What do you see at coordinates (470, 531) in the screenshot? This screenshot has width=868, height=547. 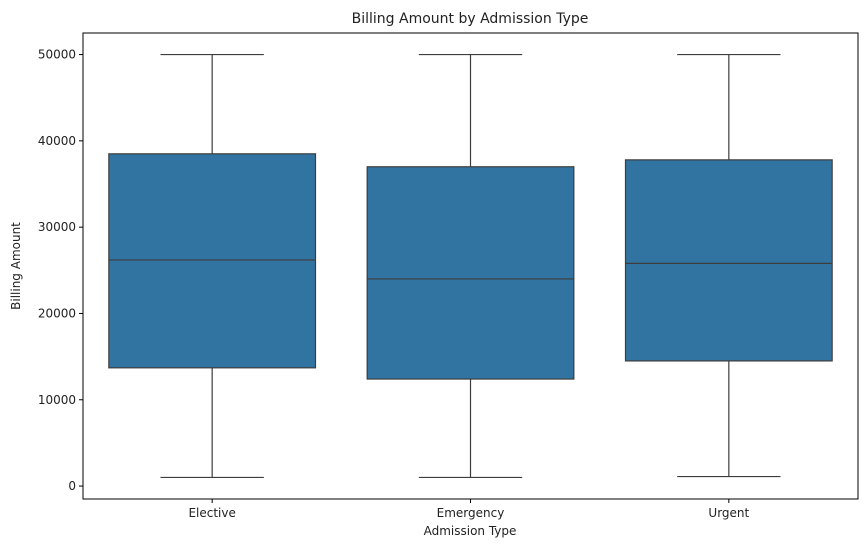 I see `x-axis-label: Admission Type` at bounding box center [470, 531].